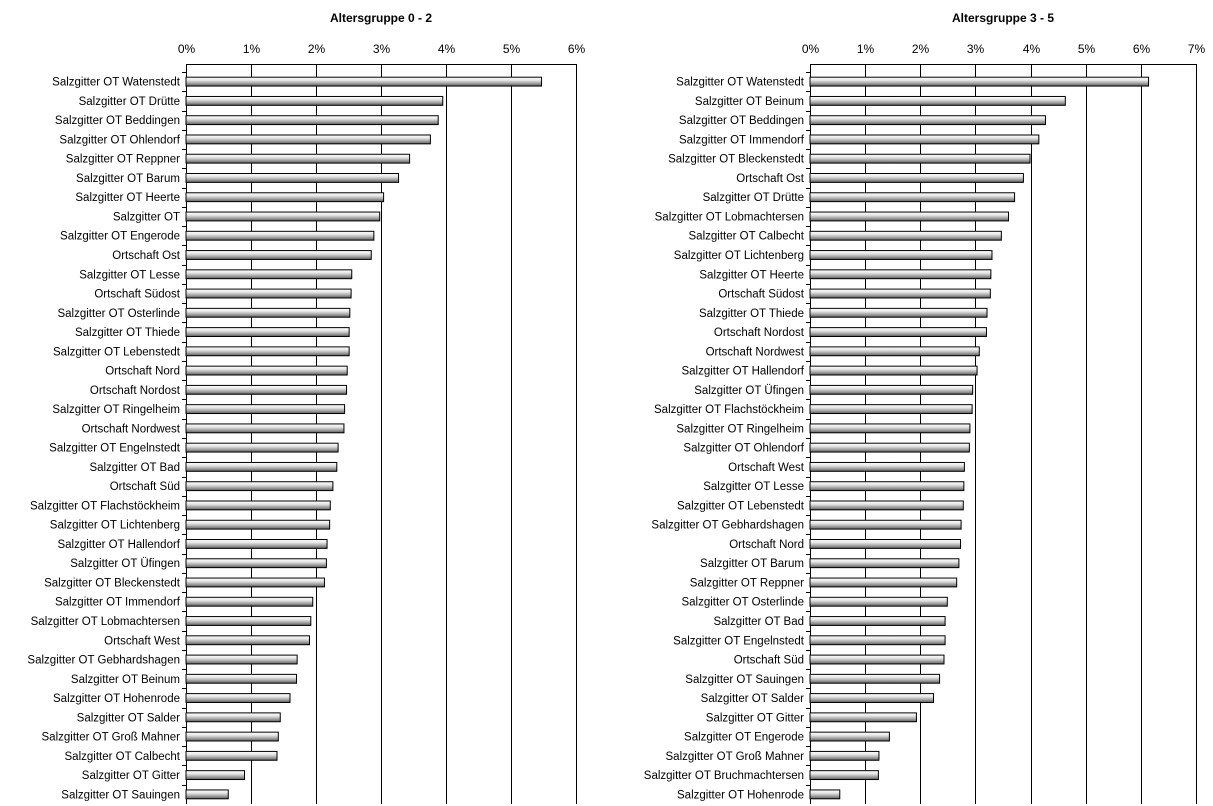  What do you see at coordinates (381, 18) in the screenshot?
I see `chart-title-left: Altersgruppe 0 - 2` at bounding box center [381, 18].